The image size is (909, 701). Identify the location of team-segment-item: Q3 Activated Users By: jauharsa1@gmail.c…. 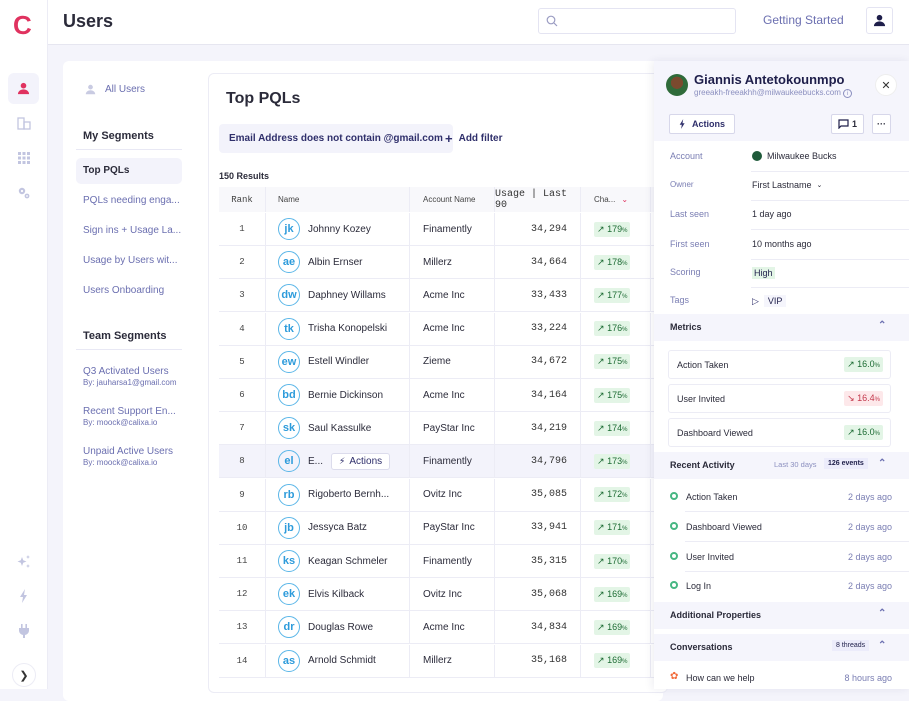
(136, 376).